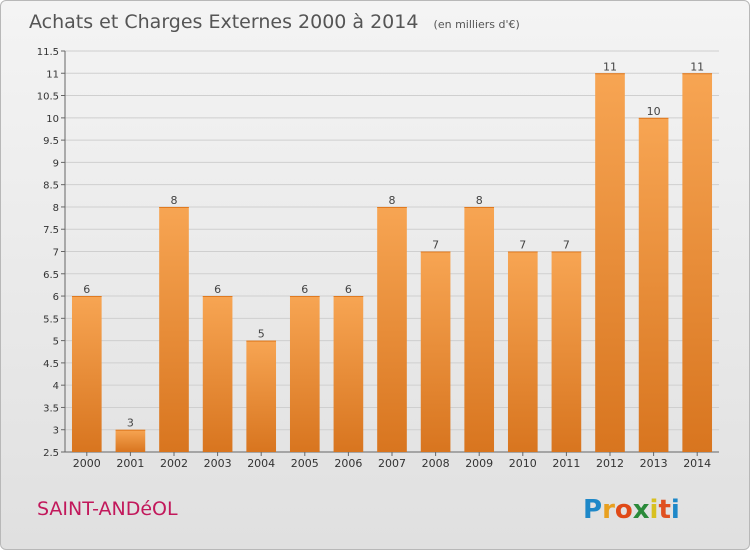 This screenshot has height=550, width=750. I want to click on bar-2003, so click(217, 374).